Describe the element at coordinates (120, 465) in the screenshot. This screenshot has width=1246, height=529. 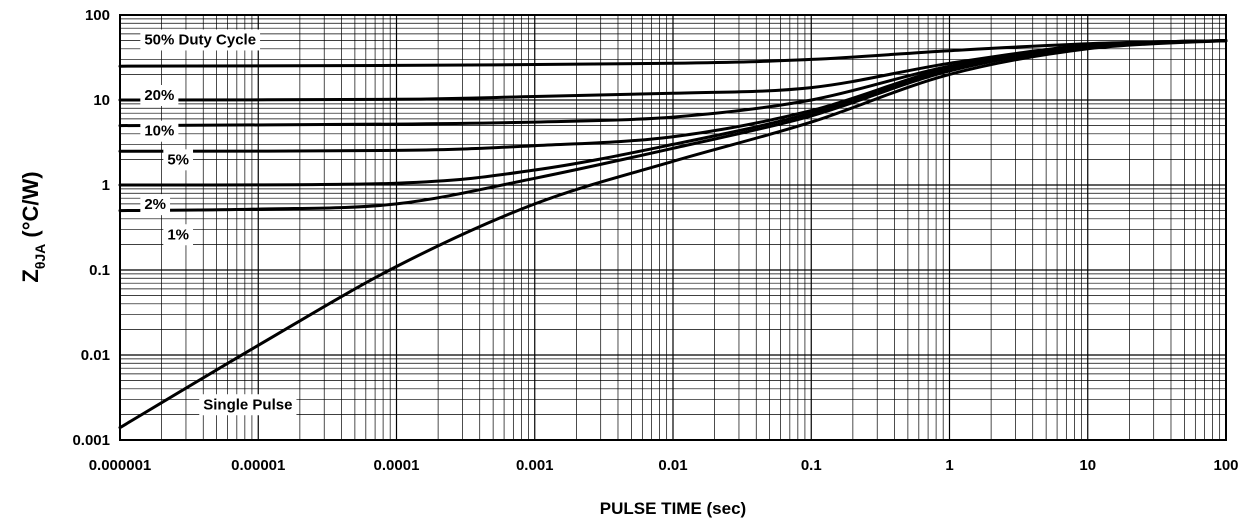
I see `x-tick-label: 0.000001` at that location.